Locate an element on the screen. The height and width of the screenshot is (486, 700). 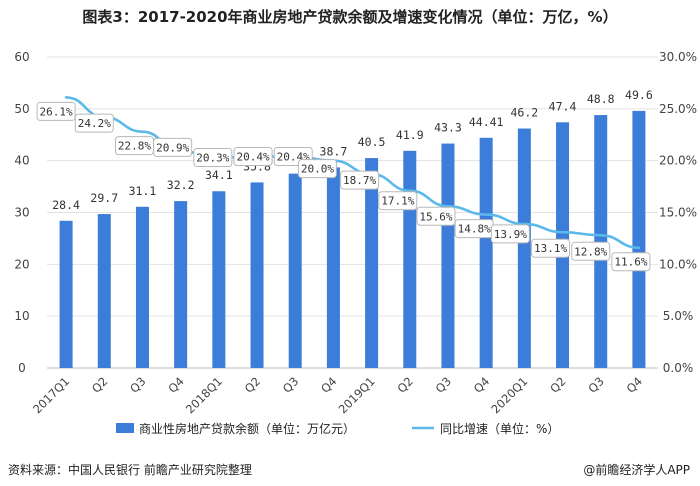
right-tick-label: 15.0% is located at coordinates (678, 213).